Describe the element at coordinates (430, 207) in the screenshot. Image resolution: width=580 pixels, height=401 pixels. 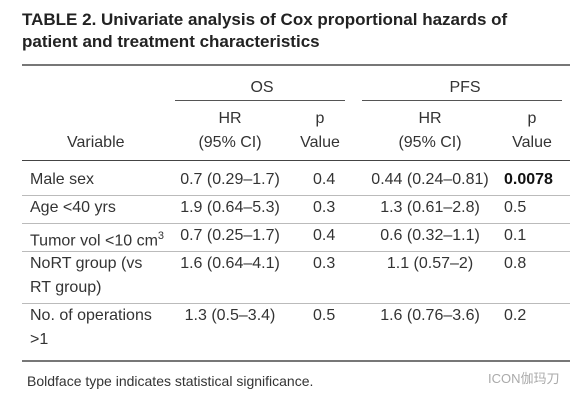
I see `cell: 1.3 (0.61–2.8)` at that location.